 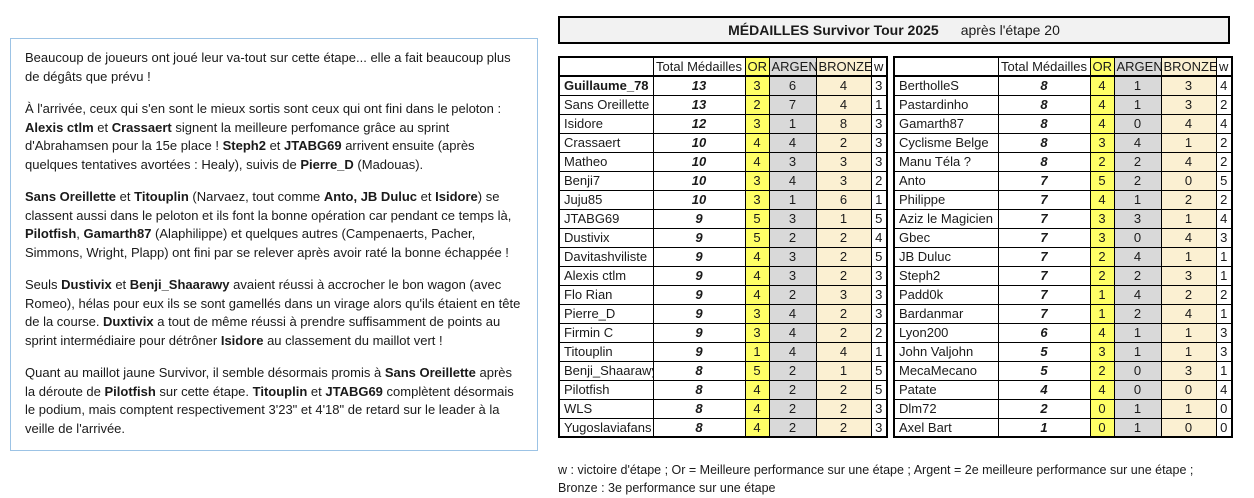 I want to click on player-name: Titouplin, so click(x=606, y=351).